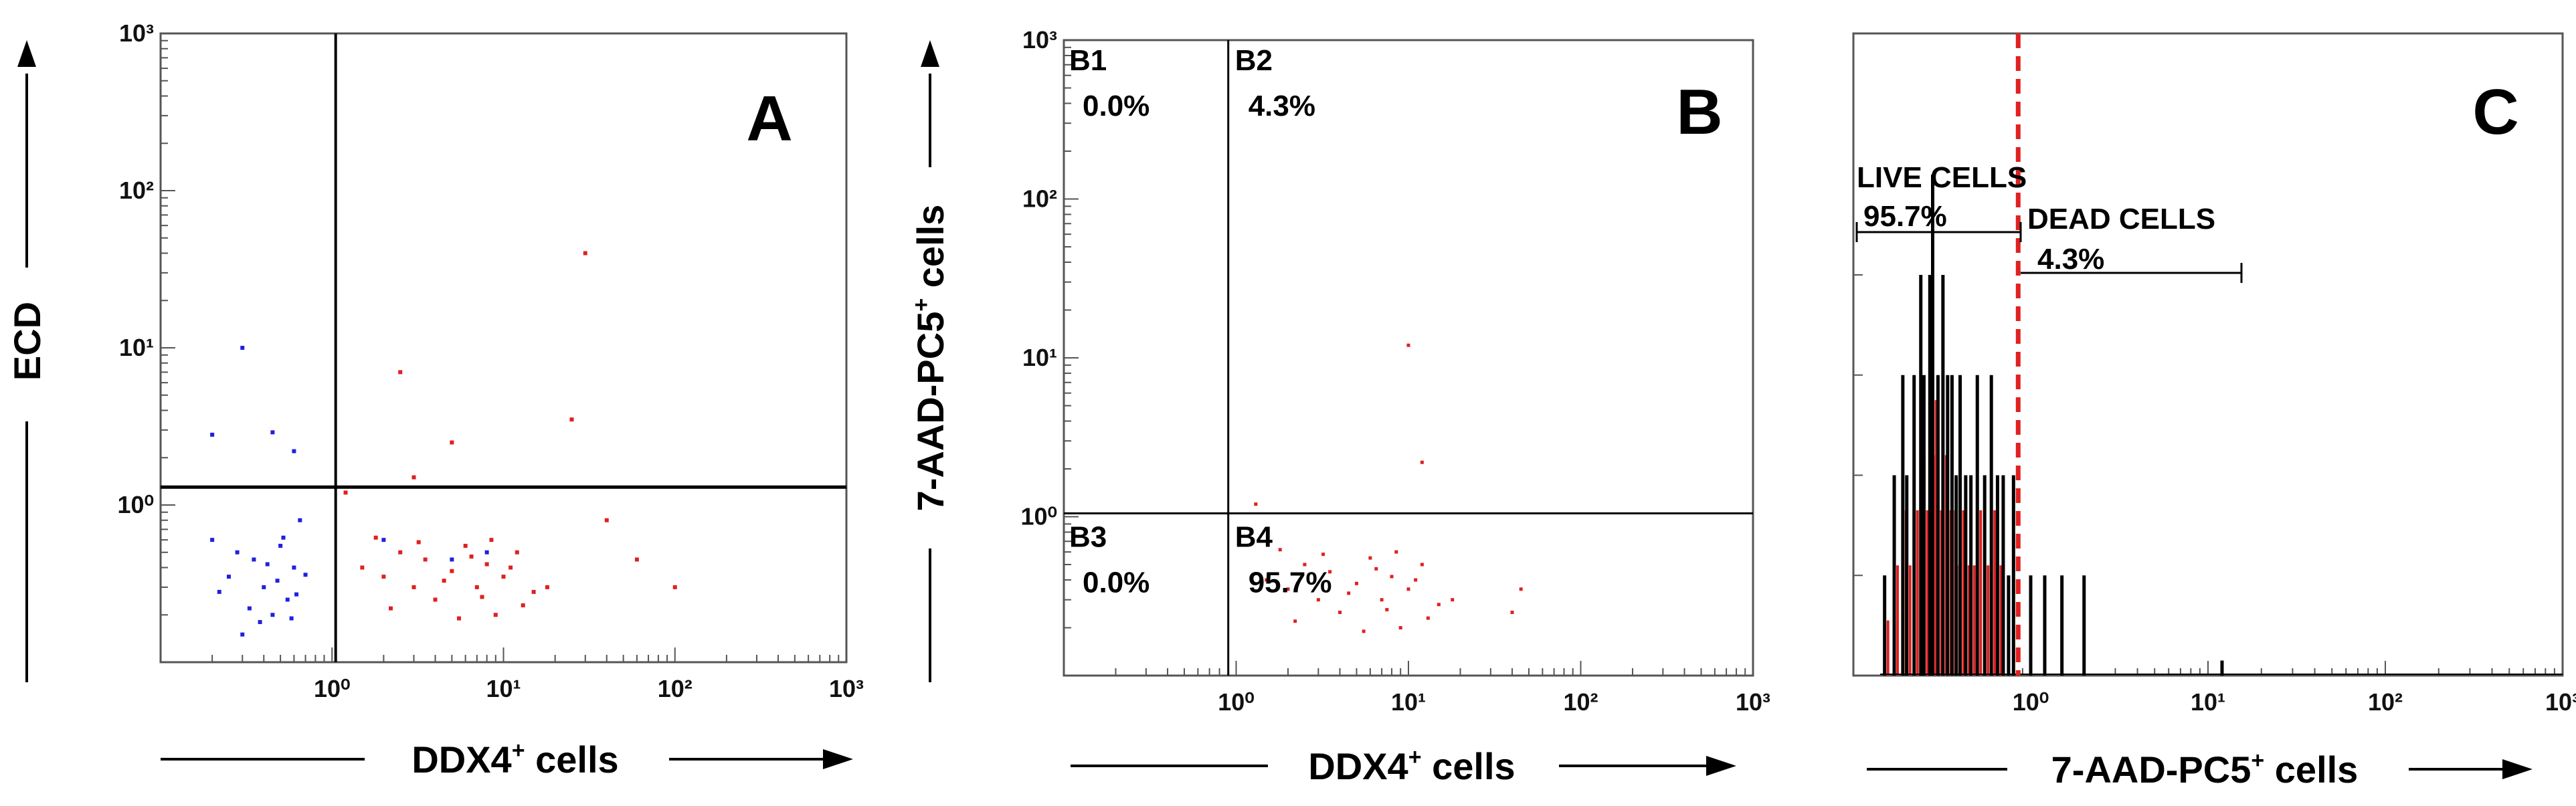  Describe the element at coordinates (136, 347) in the screenshot. I see `panel-a-y-tick-label: 10¹` at that location.